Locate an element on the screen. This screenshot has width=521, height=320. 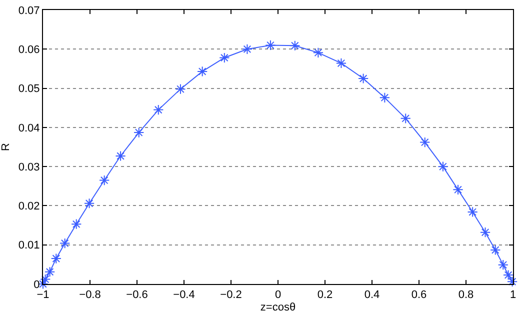
x-tick-label: −0.6 is located at coordinates (137, 295).